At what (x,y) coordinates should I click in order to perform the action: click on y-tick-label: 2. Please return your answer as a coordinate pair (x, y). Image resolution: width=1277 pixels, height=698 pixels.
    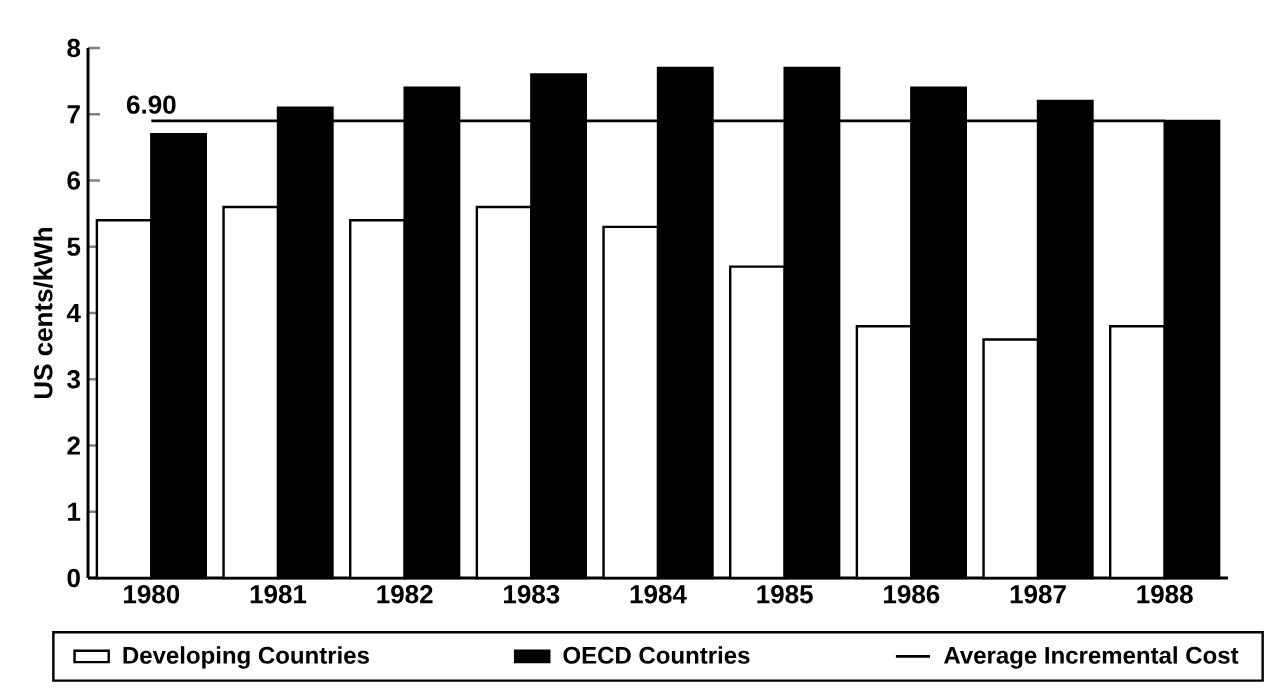
    Looking at the image, I should click on (73, 445).